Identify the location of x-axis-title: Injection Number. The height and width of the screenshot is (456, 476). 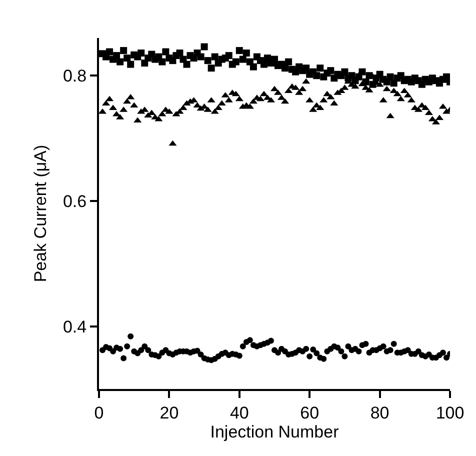
(275, 432).